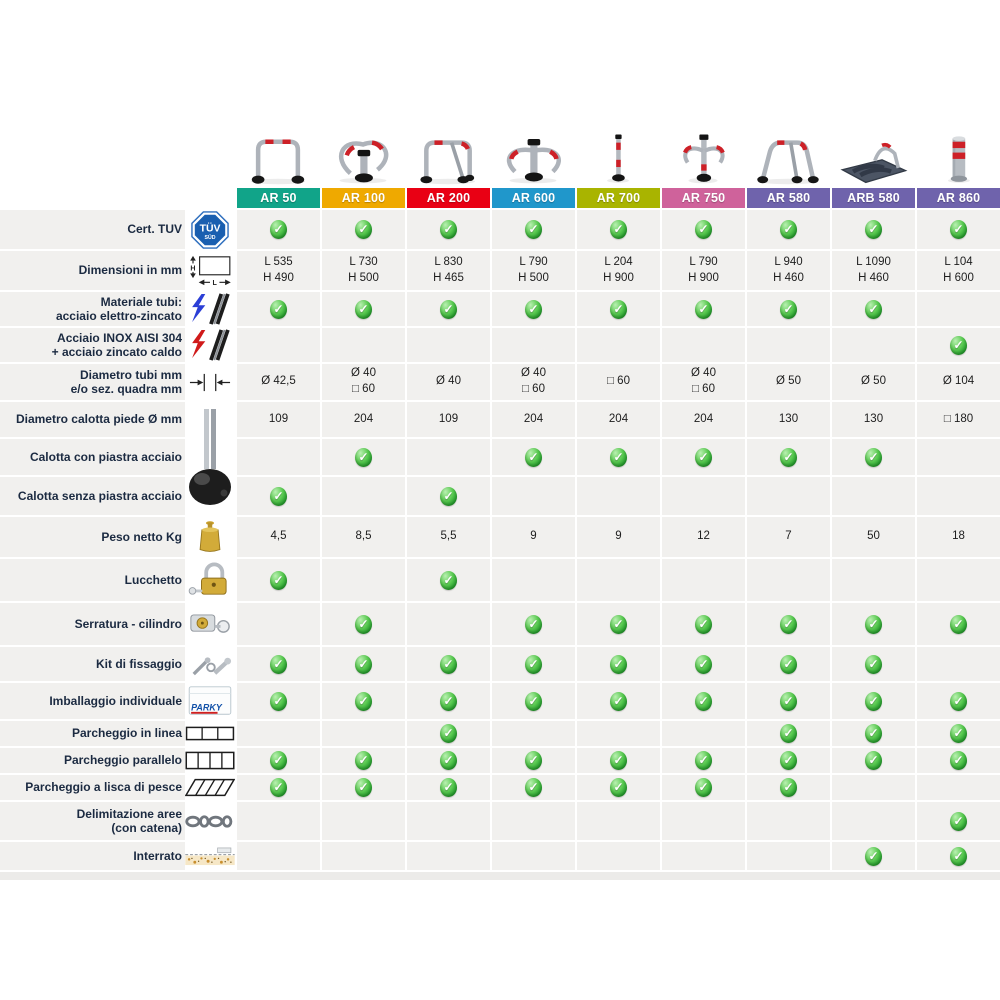 The width and height of the screenshot is (1000, 1000). I want to click on cell-inline-parking-ar50, so click(277, 733).